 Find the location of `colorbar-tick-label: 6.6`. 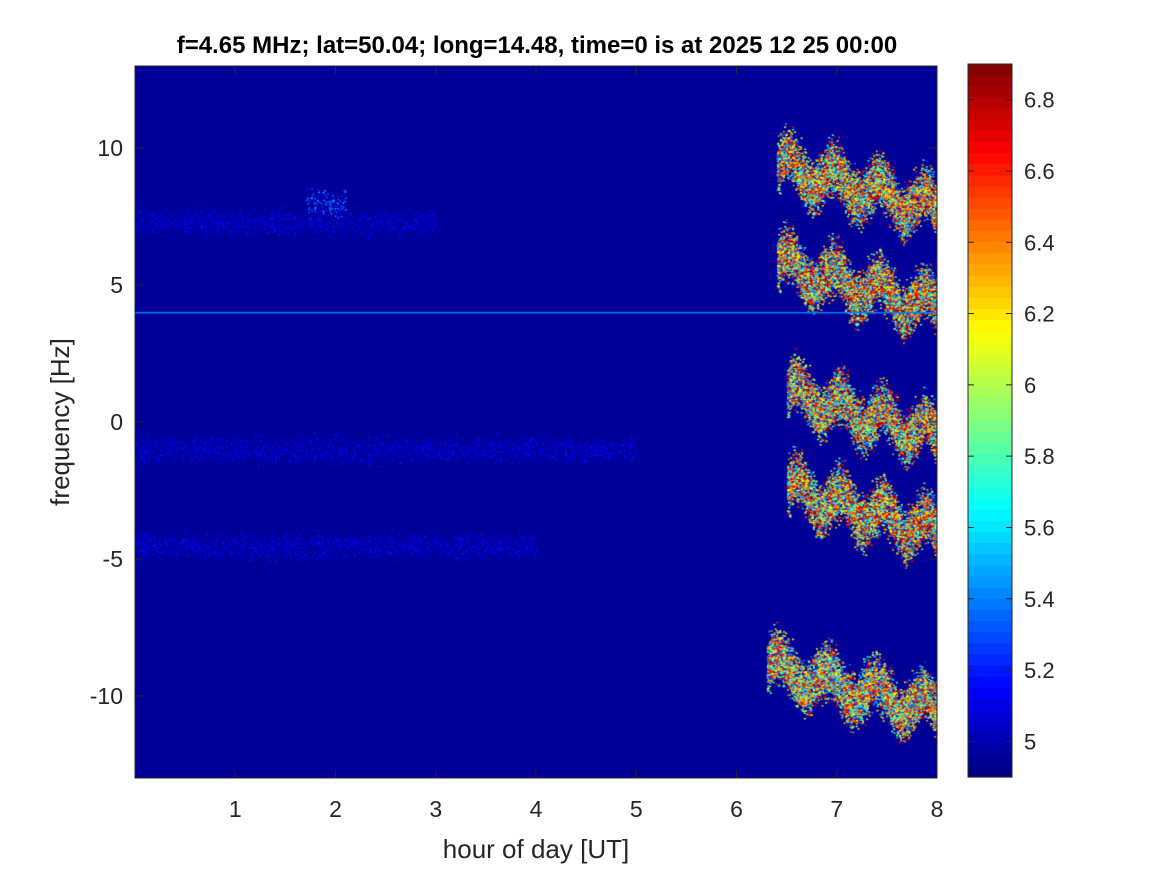

colorbar-tick-label: 6.6 is located at coordinates (1039, 171).